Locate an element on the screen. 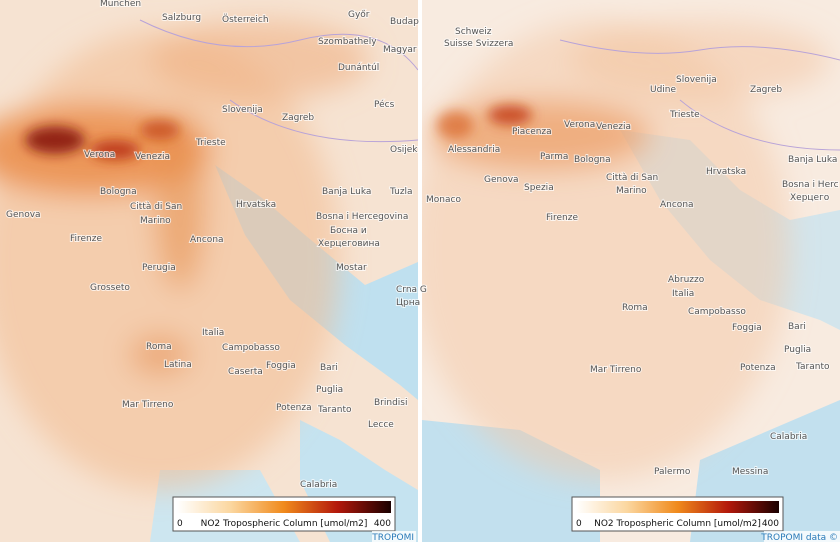 Image resolution: width=840 pixels, height=542 pixels. place-label: Pécs is located at coordinates (384, 104).